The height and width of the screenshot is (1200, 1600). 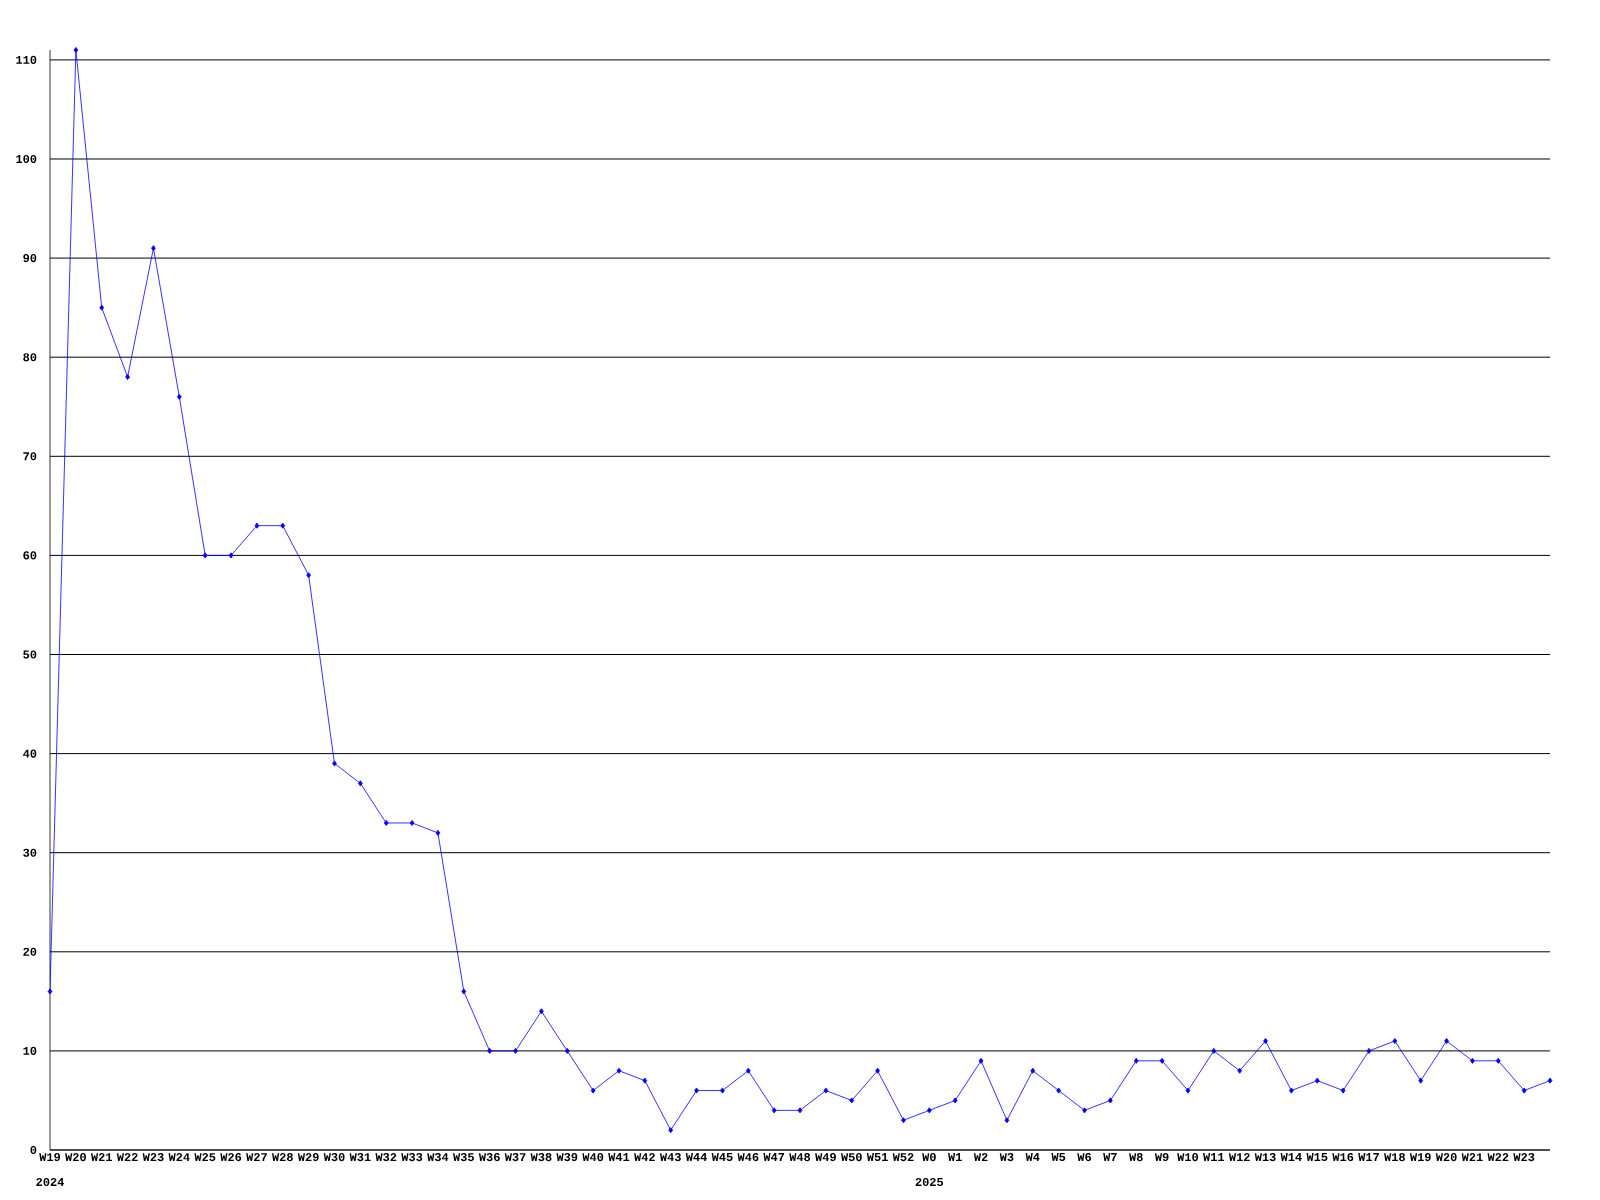 What do you see at coordinates (877, 1157) in the screenshot?
I see `x-tick-label: W51` at bounding box center [877, 1157].